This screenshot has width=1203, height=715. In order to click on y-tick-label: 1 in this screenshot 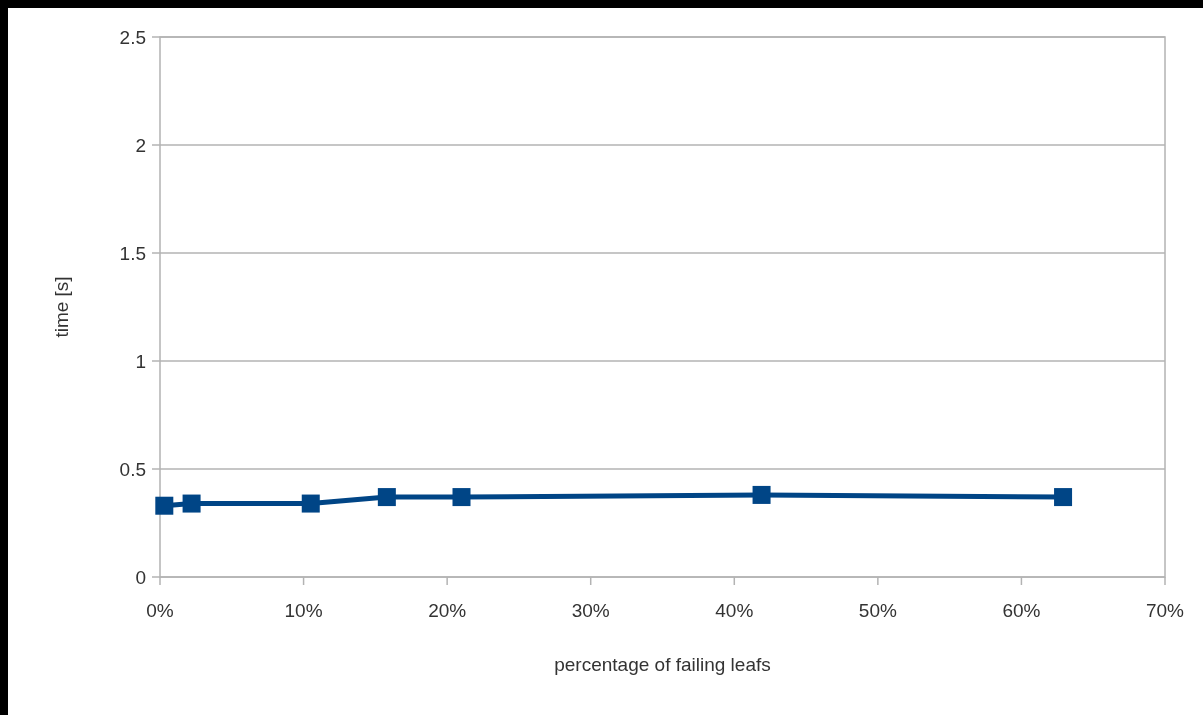, I will do `click(140, 361)`.